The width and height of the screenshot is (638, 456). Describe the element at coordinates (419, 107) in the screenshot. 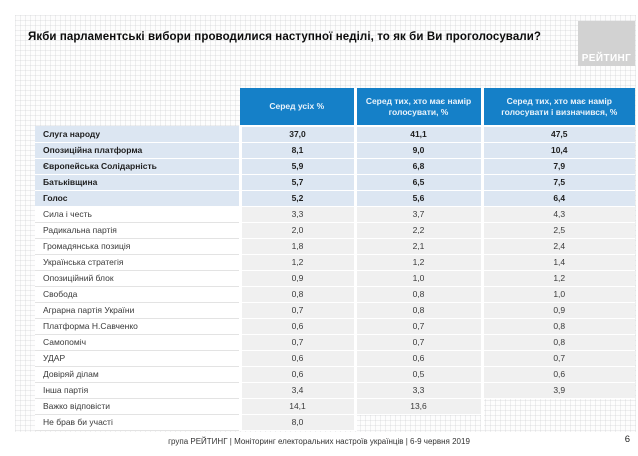

I see `column-header-intend-to-vote: Серед тих, хто має намір голосувати, %` at that location.